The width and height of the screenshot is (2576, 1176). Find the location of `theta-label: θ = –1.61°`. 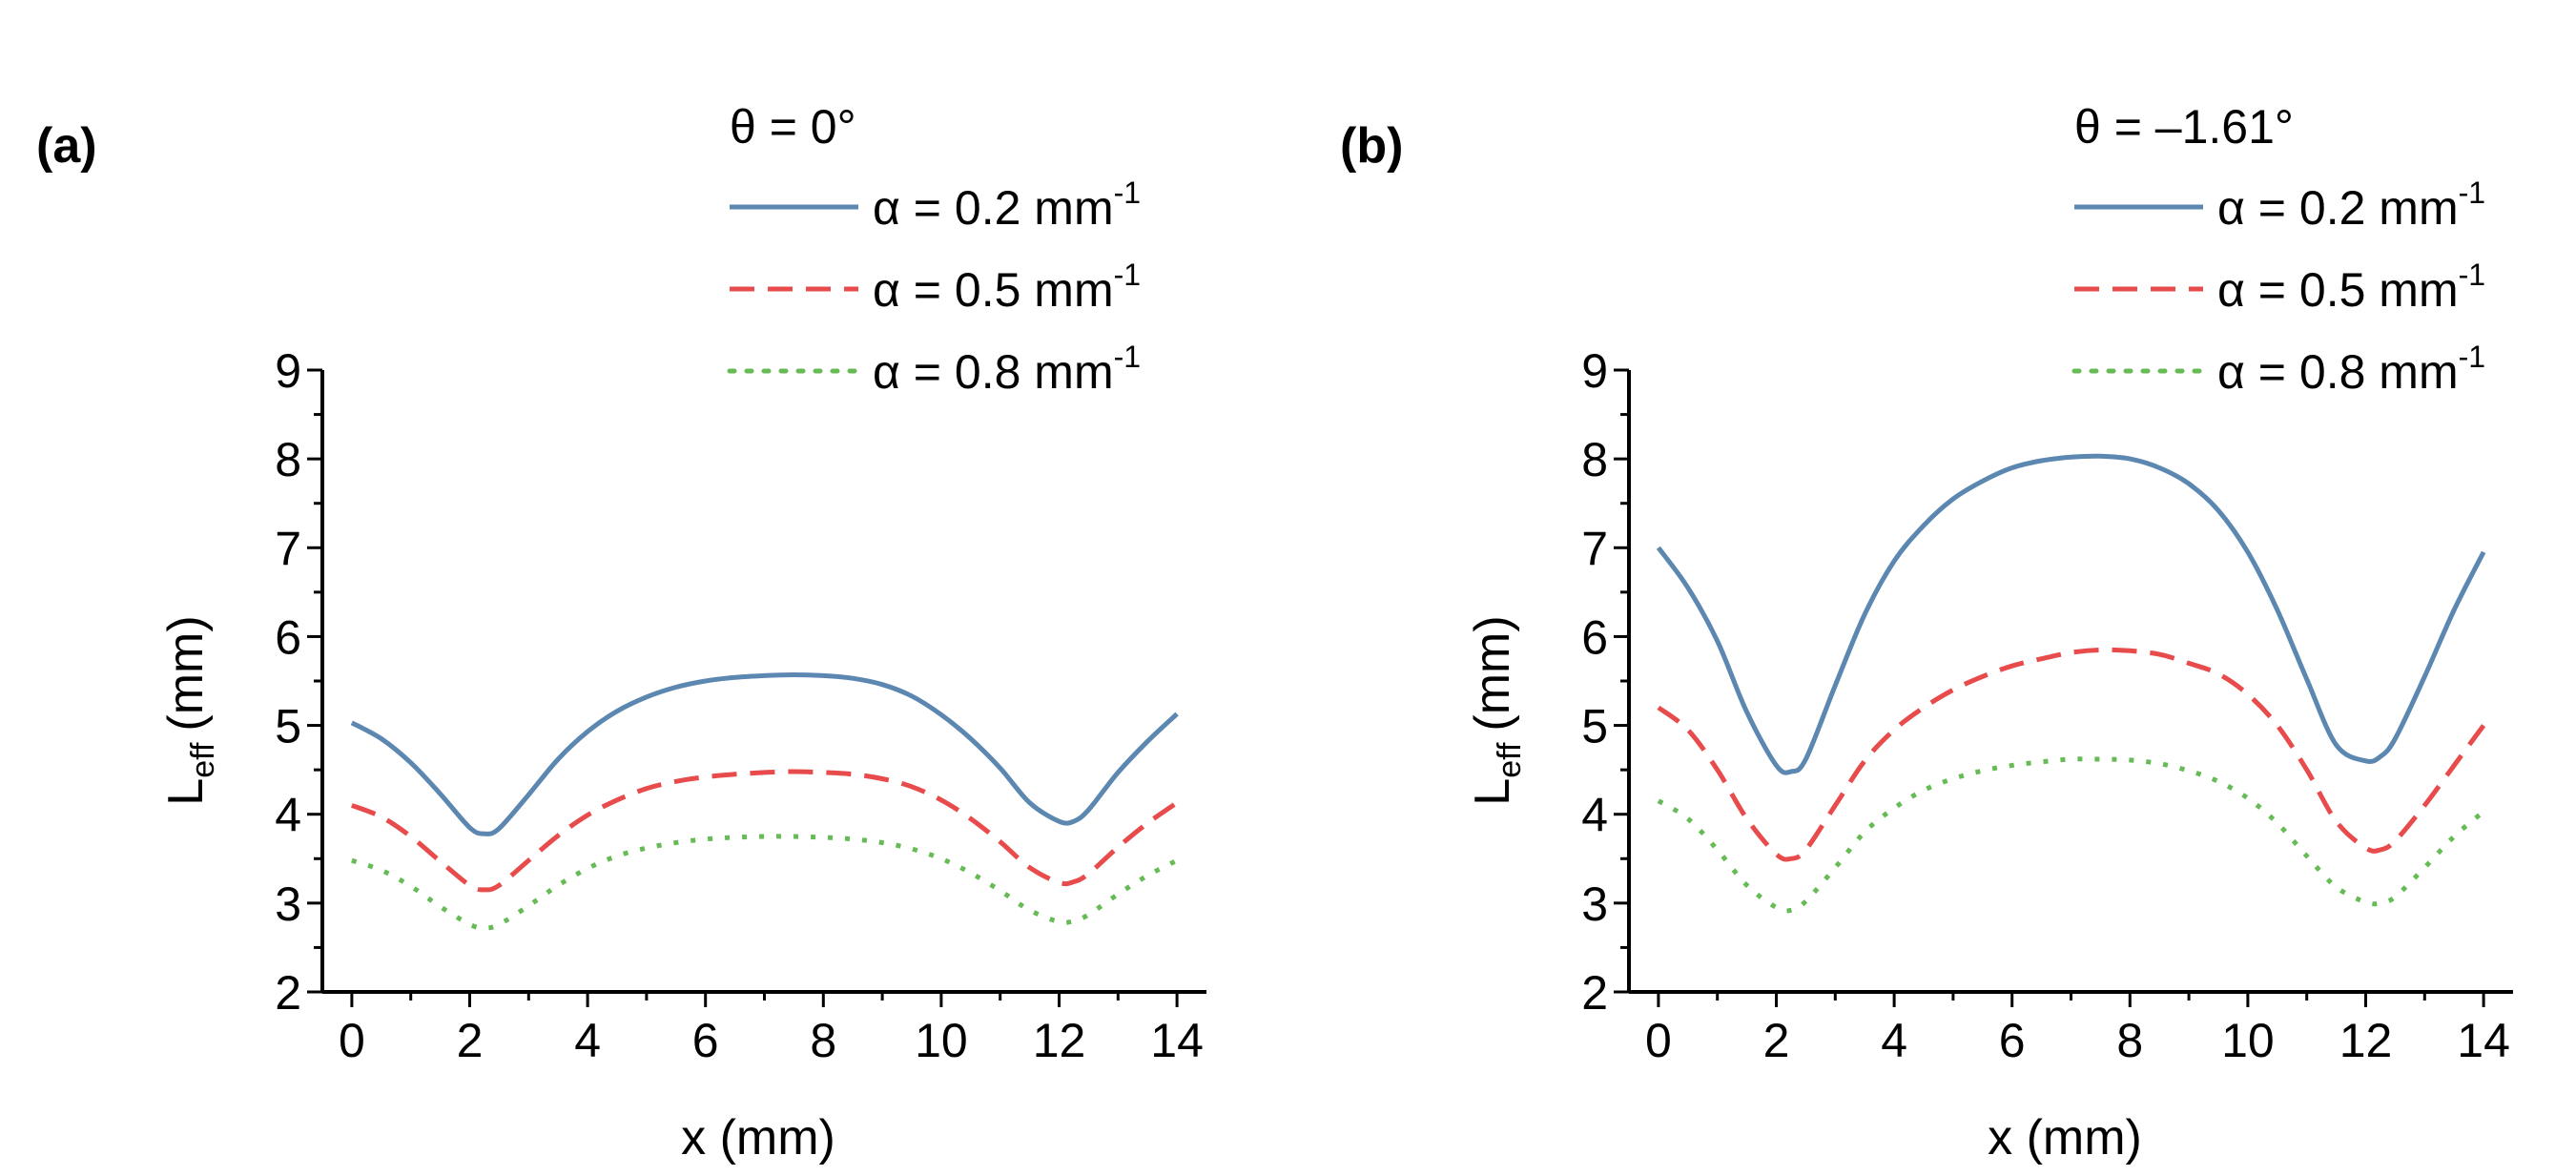

theta-label: θ = –1.61° is located at coordinates (2184, 127).